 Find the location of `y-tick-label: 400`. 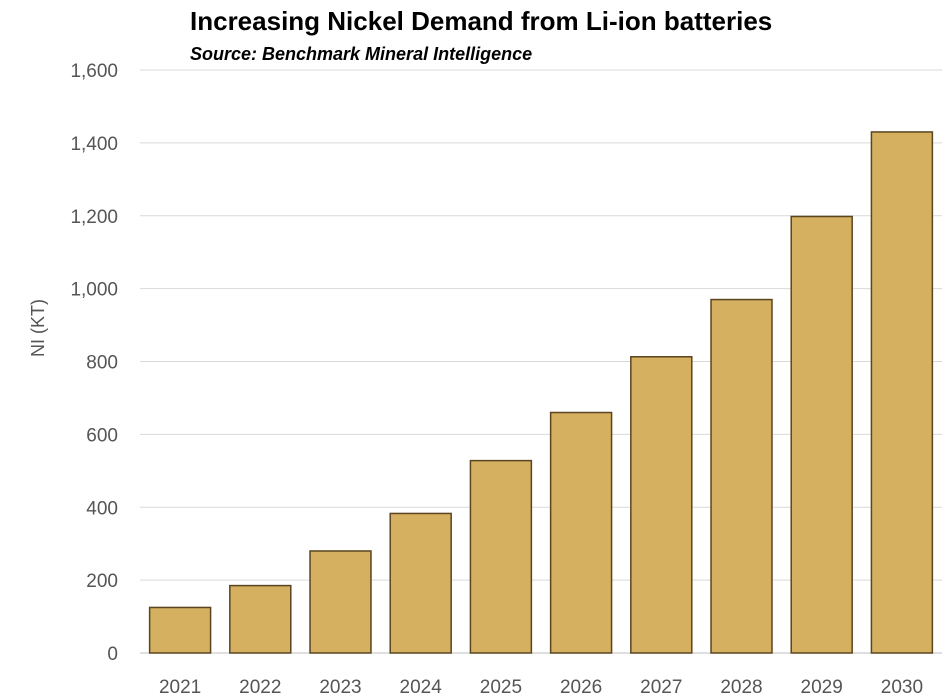

y-tick-label: 400 is located at coordinates (102, 508).